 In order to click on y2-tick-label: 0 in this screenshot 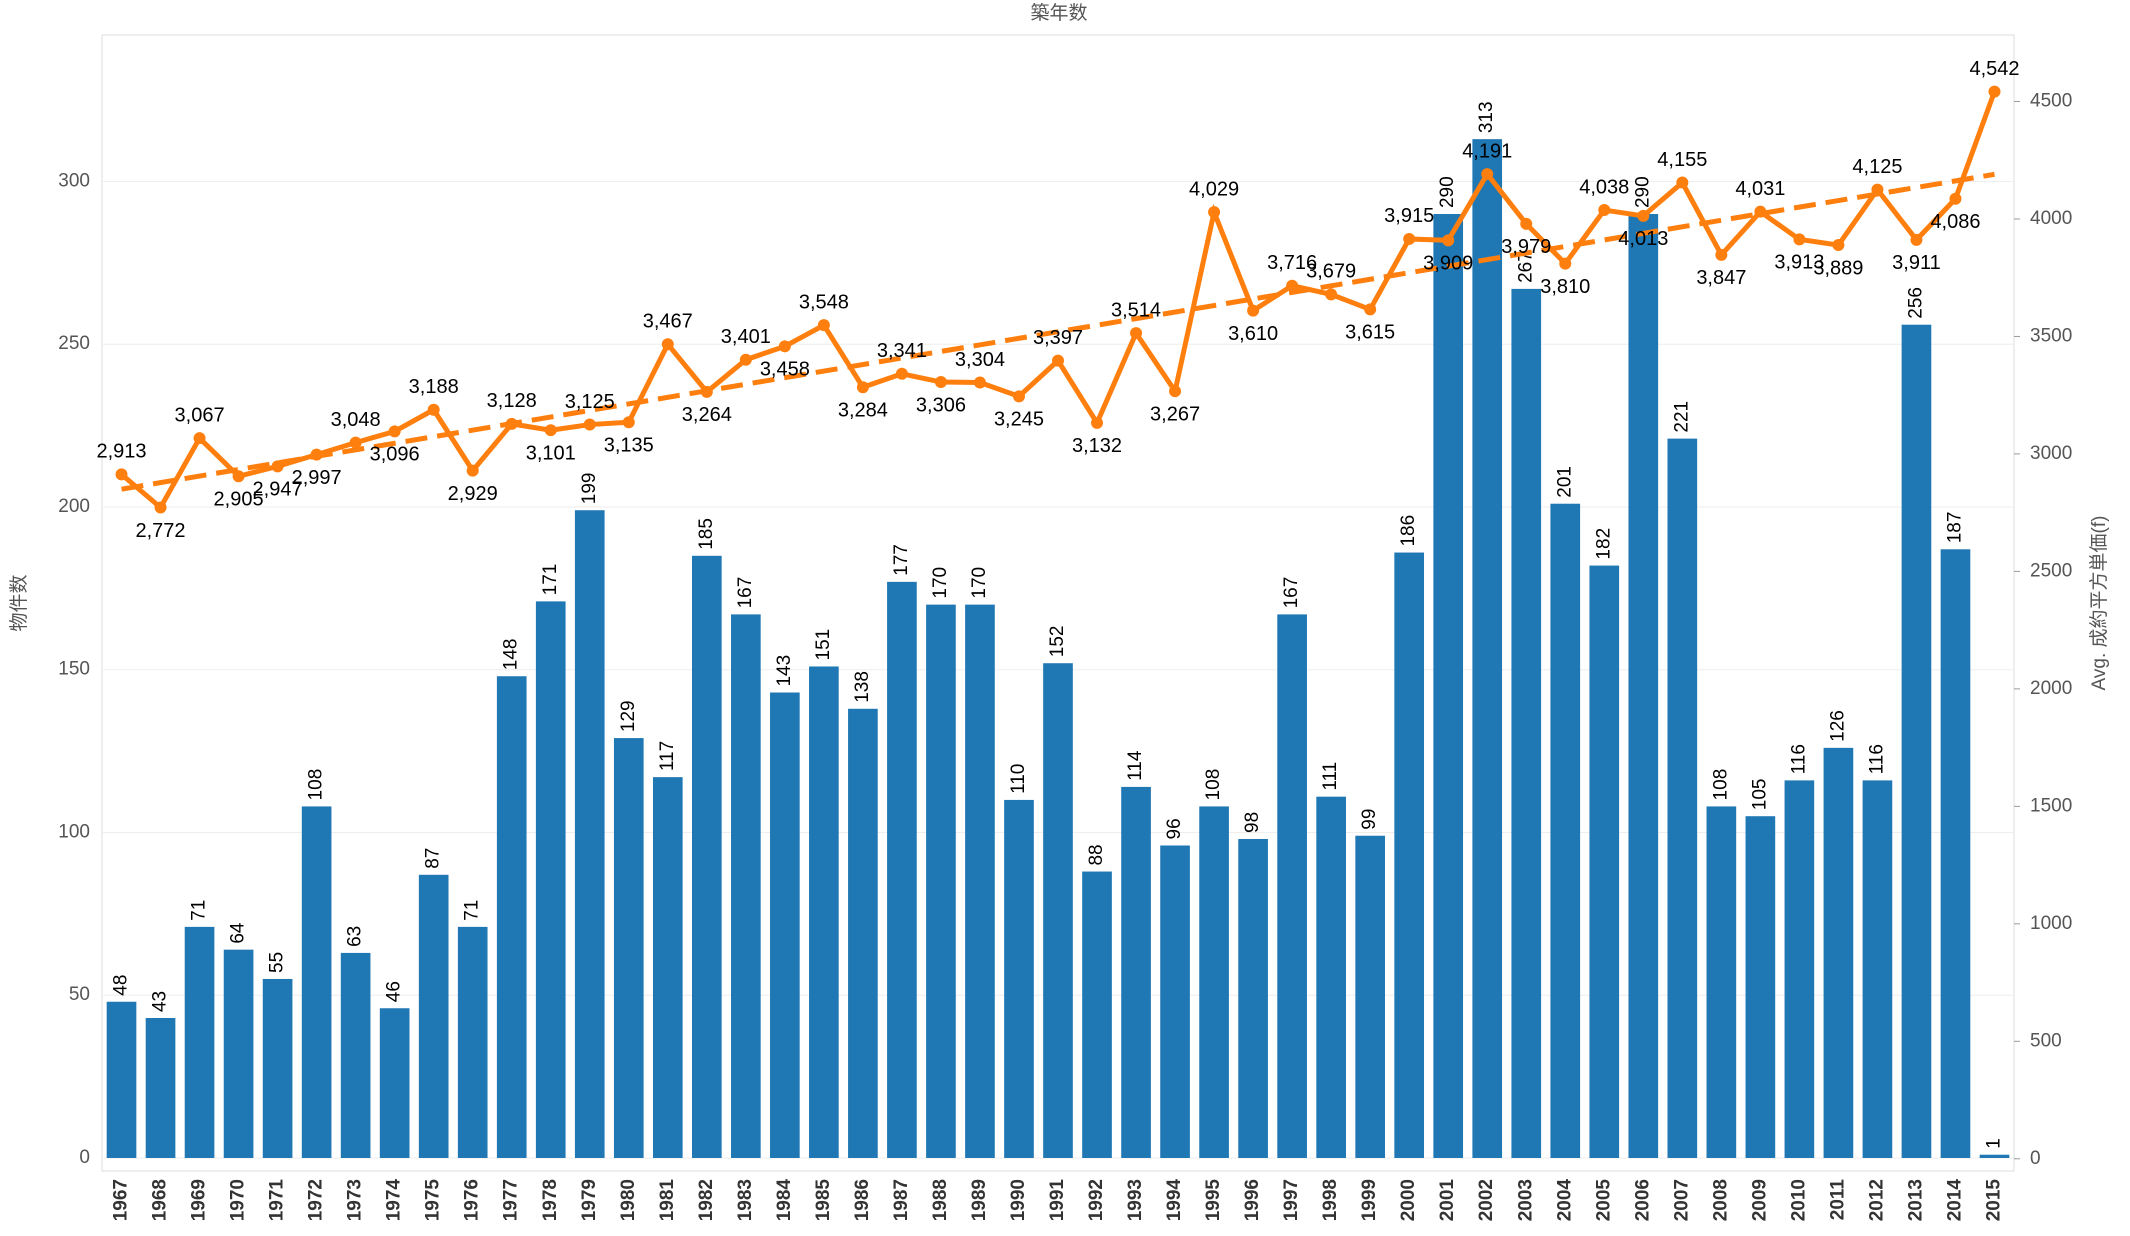, I will do `click(2035, 1158)`.